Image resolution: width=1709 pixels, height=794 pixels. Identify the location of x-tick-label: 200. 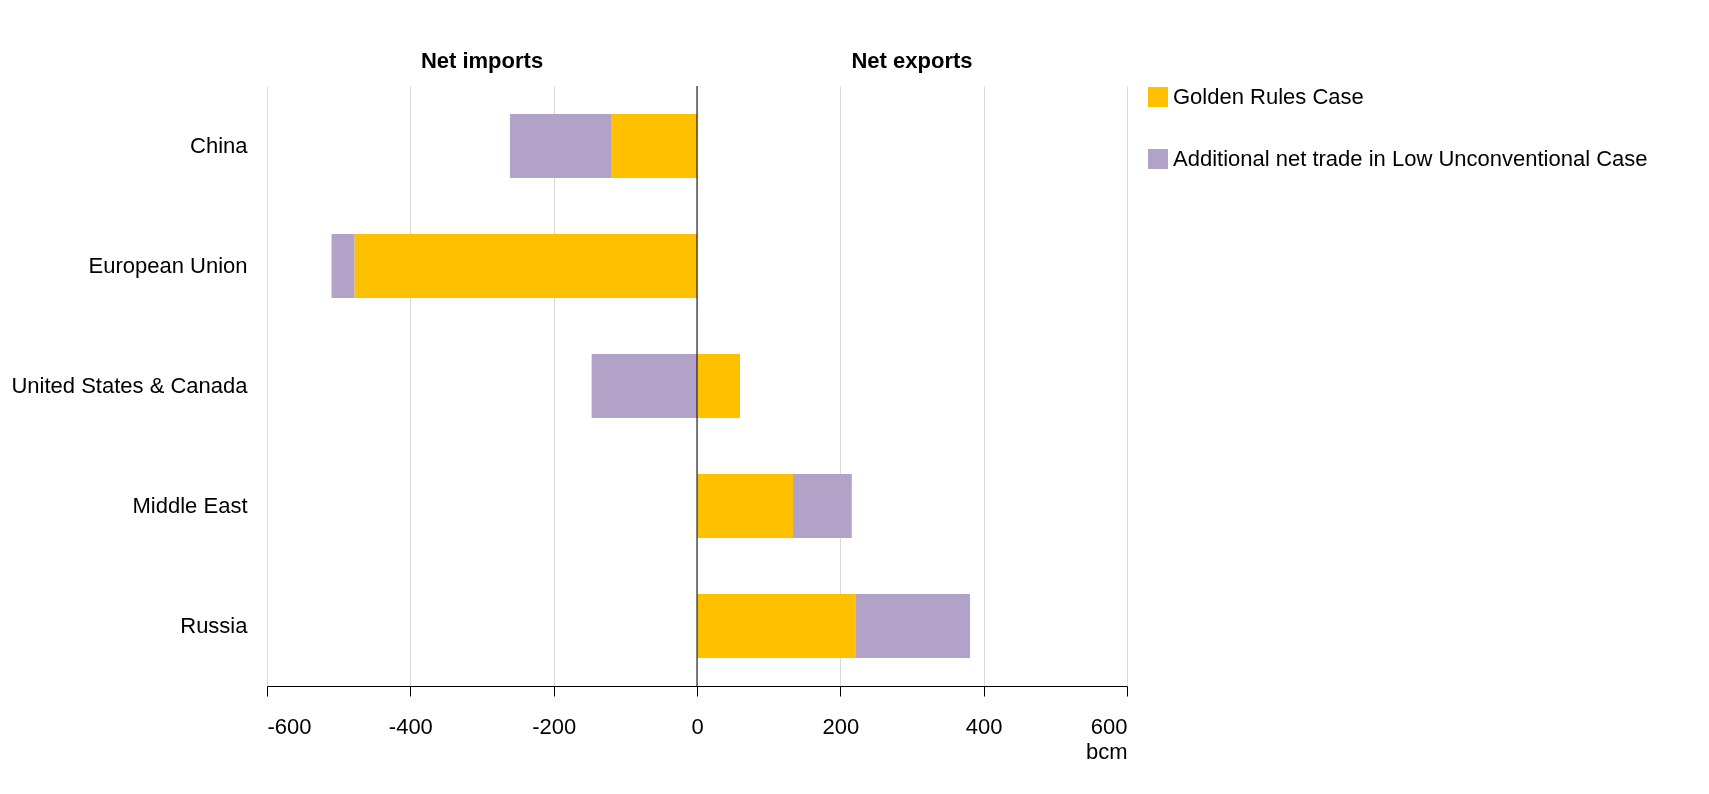
(841, 726).